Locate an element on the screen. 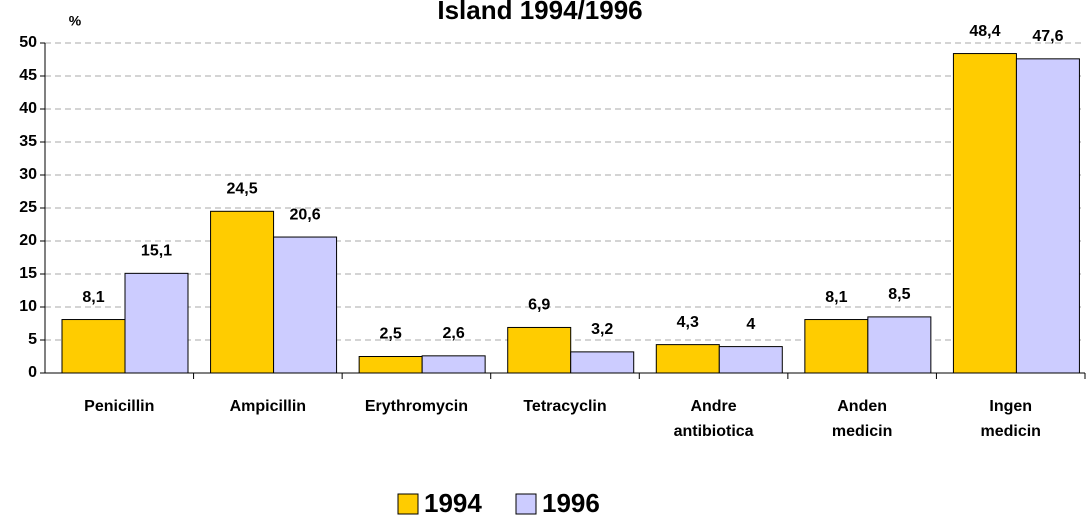  data-label: 48,4 is located at coordinates (984, 31).